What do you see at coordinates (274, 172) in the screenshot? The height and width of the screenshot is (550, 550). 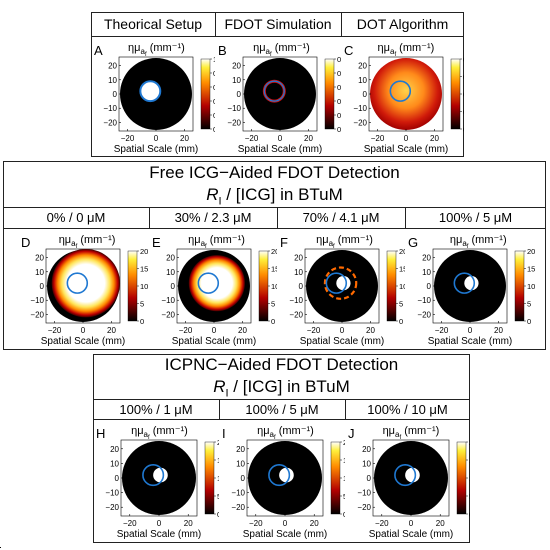 I see `free-icg-title: Free ICG−Aided FDOT Detection` at bounding box center [274, 172].